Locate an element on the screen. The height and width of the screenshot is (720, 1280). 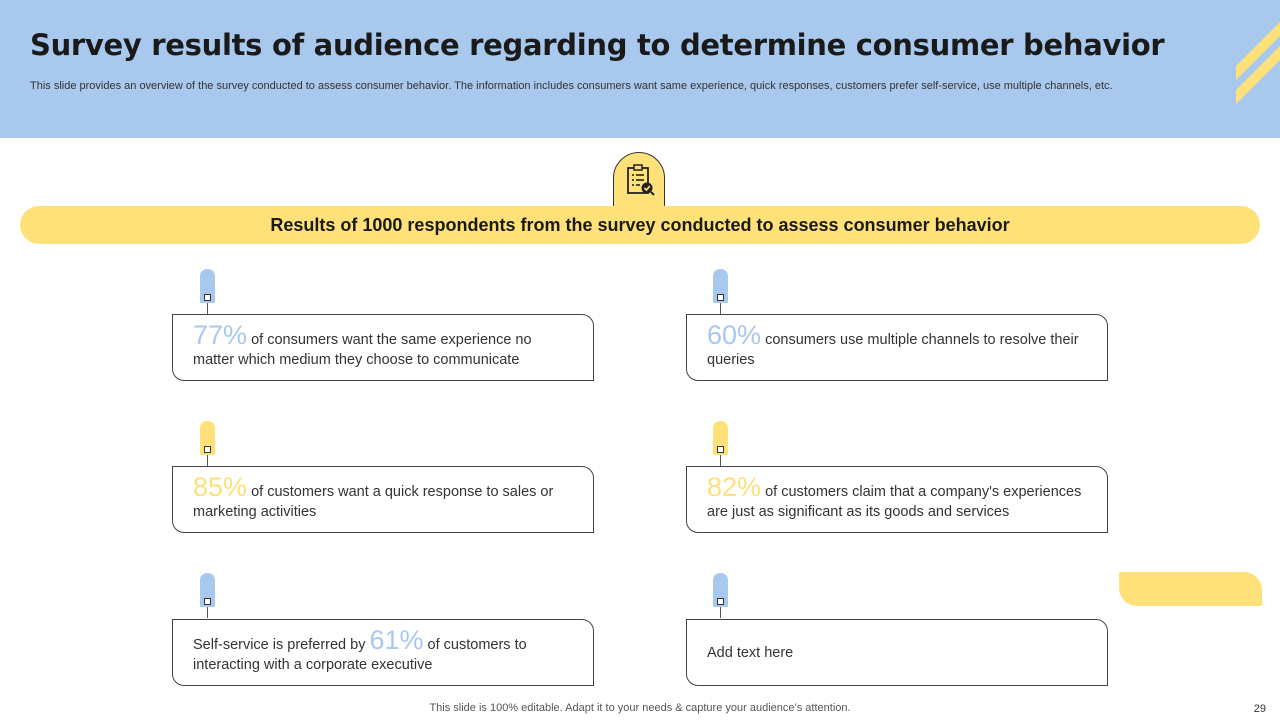
survey-badge is located at coordinates (639, 180).